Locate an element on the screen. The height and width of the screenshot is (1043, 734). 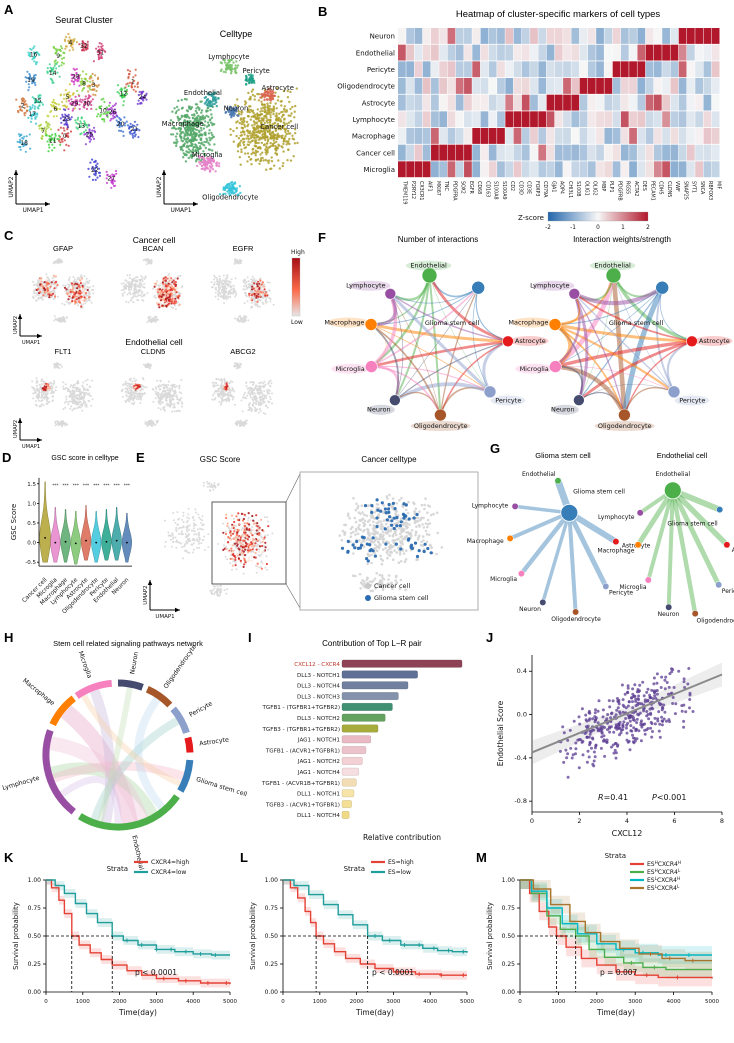
panel-k-letter: K is located at coordinates (9, 857).